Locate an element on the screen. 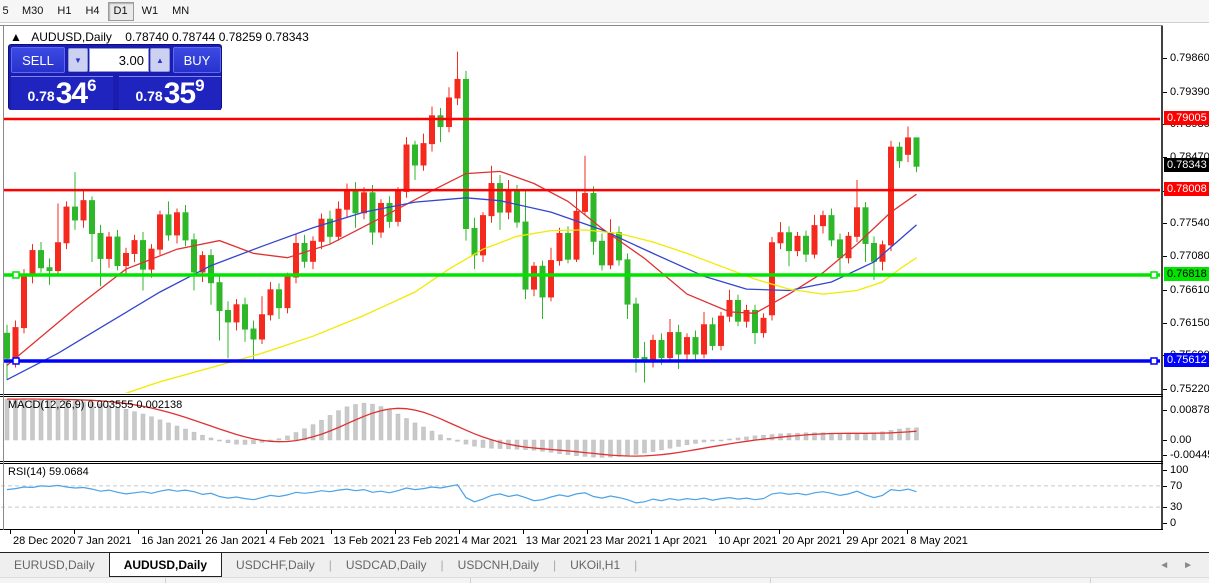  tab-audusd-daily: AUDUSD,Daily is located at coordinates (165, 565).